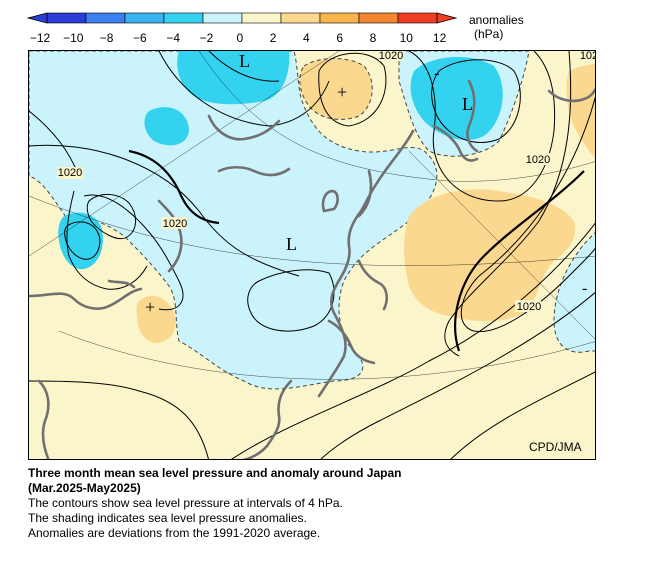  I want to click on minus-symbol-northeast: -, so click(436, 73).